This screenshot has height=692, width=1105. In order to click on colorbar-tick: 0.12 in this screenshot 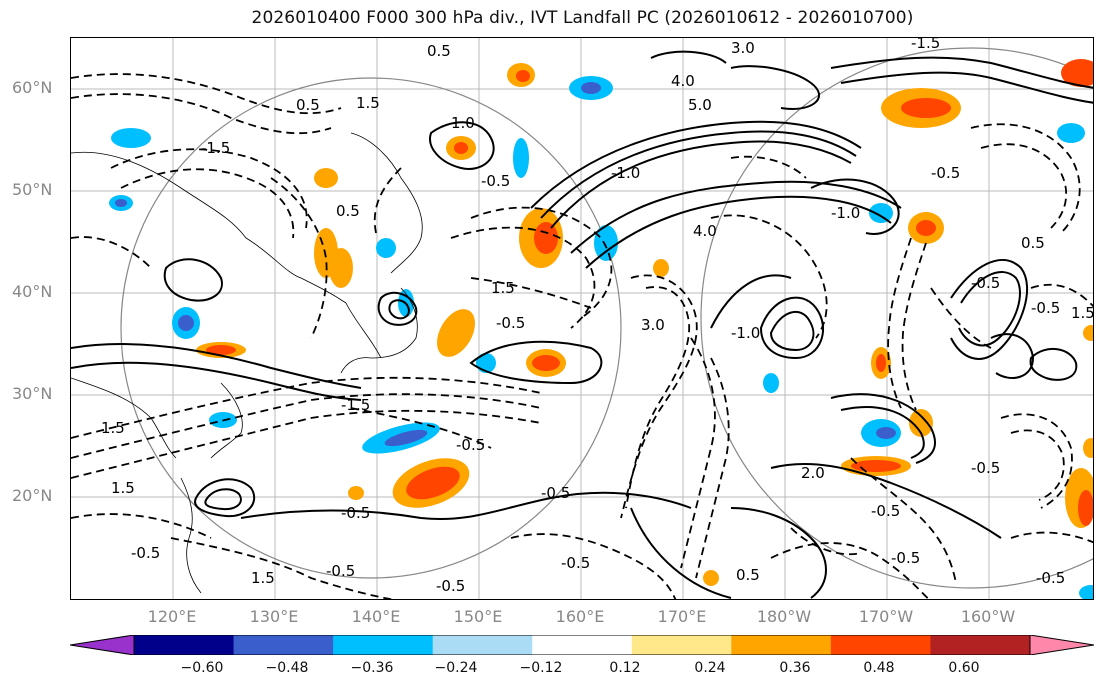, I will do `click(625, 668)`.